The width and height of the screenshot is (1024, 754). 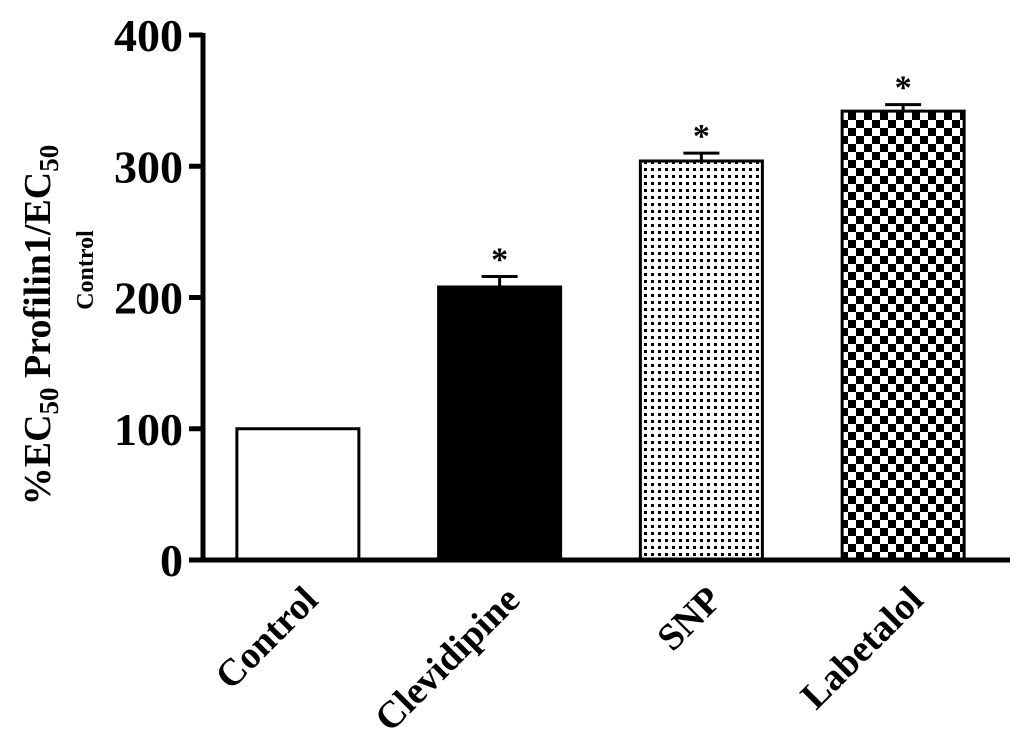 What do you see at coordinates (266, 638) in the screenshot?
I see `x-tick-label-control: Control` at bounding box center [266, 638].